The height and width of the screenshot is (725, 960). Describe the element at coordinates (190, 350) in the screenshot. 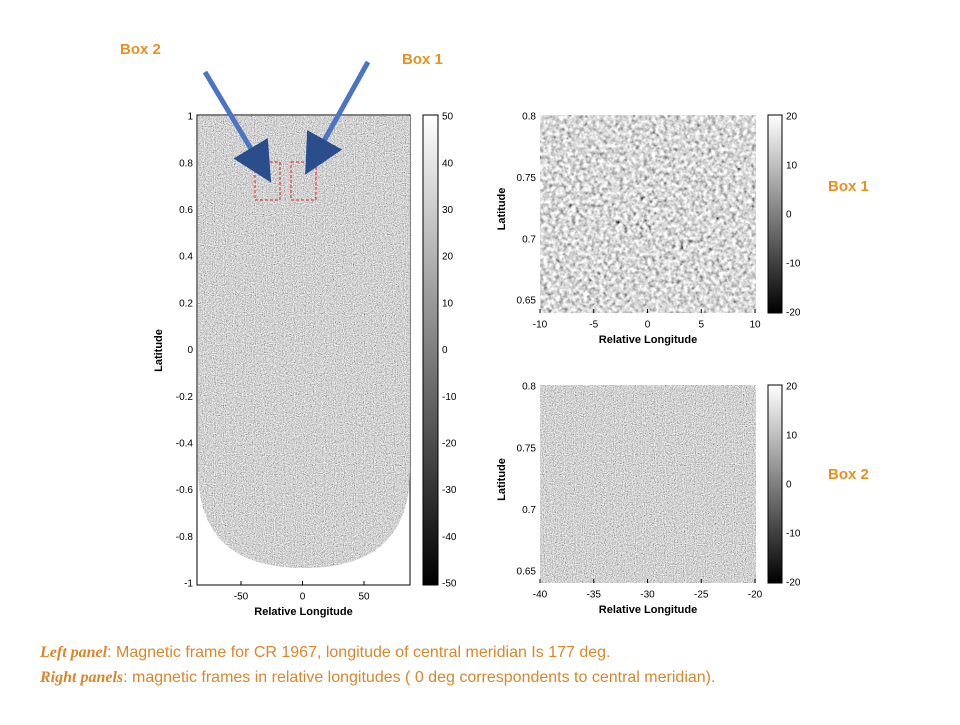

I see `y-tick-label: 0` at that location.